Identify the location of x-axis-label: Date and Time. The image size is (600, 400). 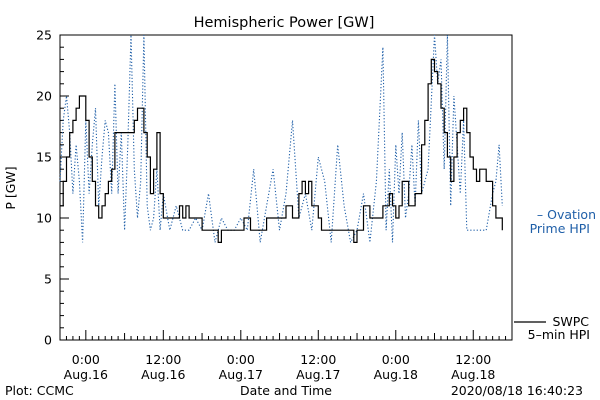
(286, 390).